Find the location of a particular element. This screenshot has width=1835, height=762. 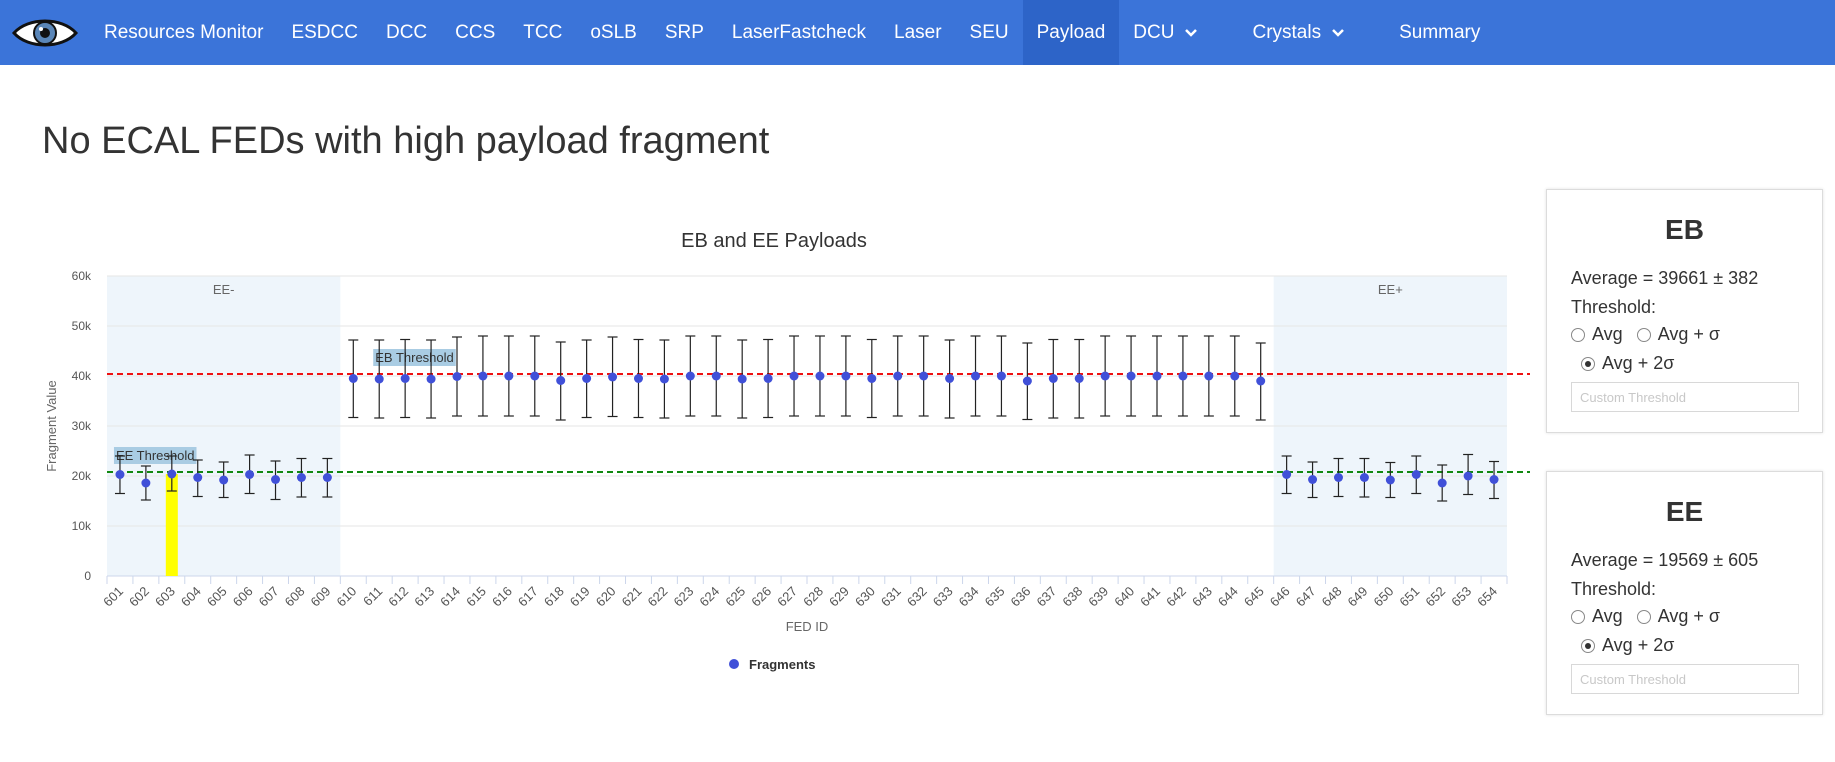

x-tick-label: 631 is located at coordinates (891, 597).